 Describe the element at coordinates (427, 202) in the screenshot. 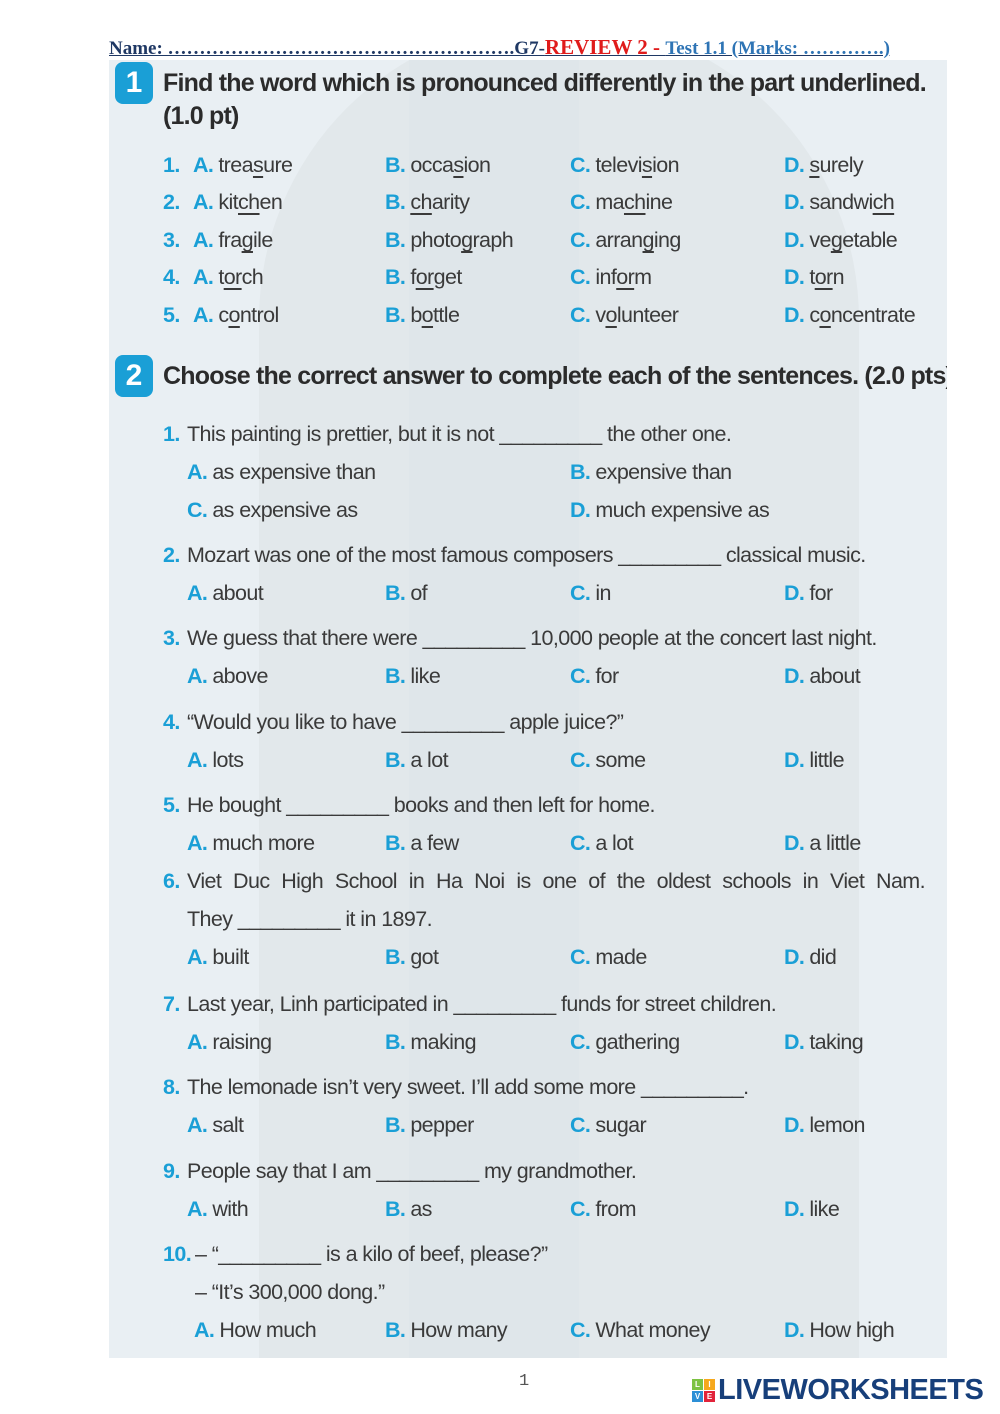

I see `answer-option: B. charity` at that location.